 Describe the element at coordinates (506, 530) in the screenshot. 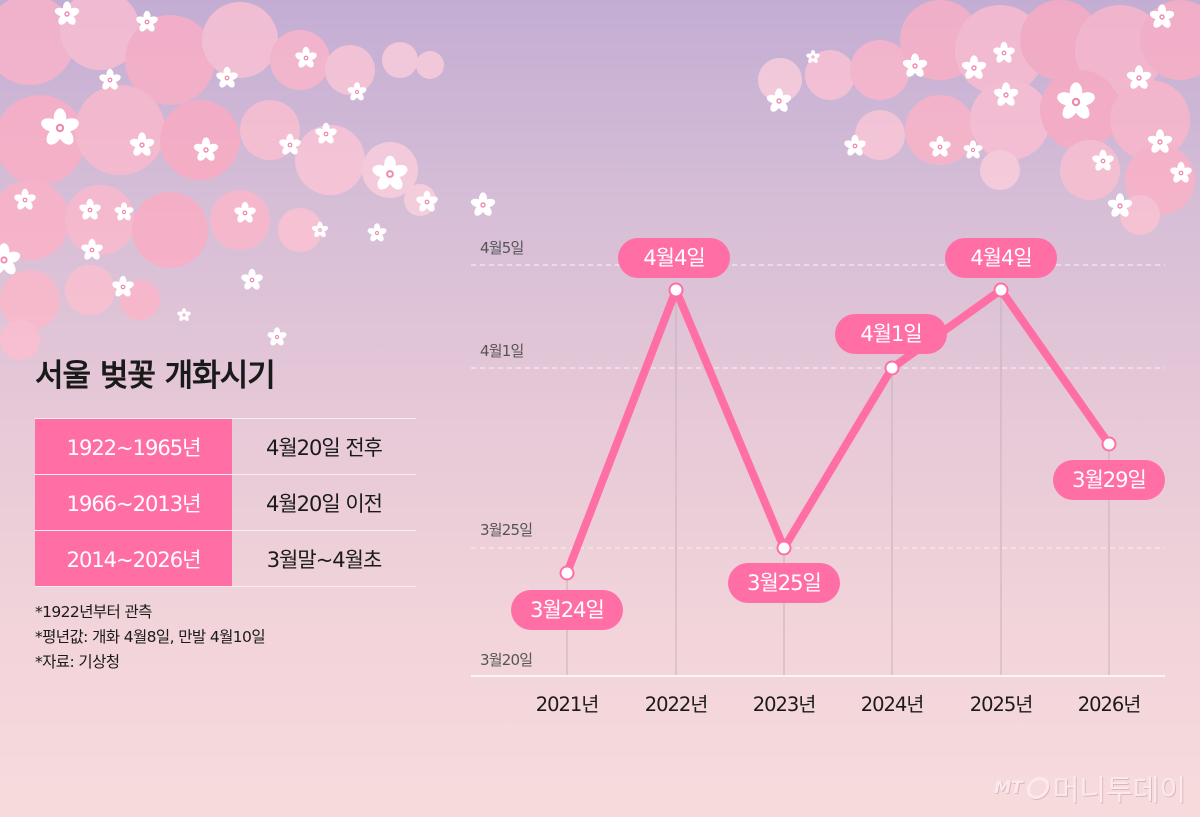

I see `y-tick-label: 3월25일` at that location.